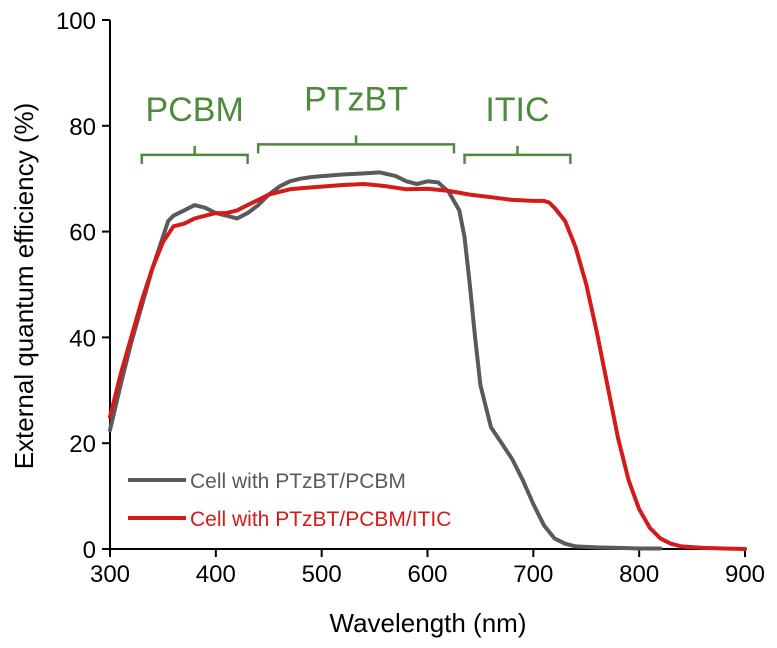 This screenshot has height=648, width=777. Describe the element at coordinates (356, 99) in the screenshot. I see `region-label: PTzBT` at that location.